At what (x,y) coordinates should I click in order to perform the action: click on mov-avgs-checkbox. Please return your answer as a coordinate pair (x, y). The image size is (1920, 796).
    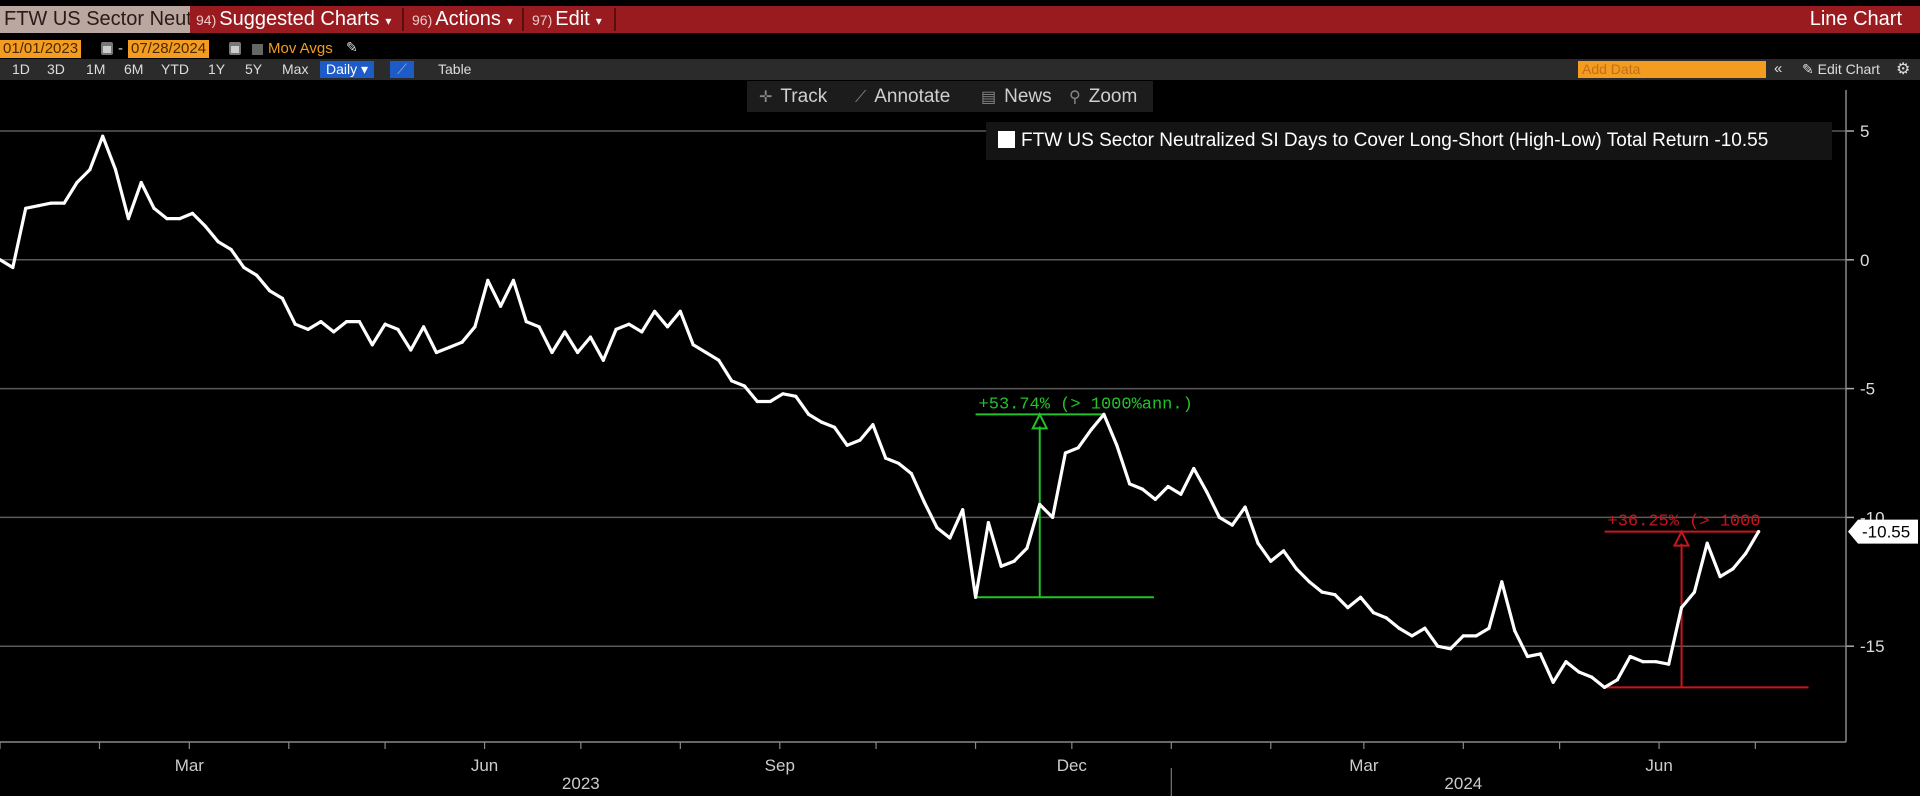
    Looking at the image, I should click on (257, 49).